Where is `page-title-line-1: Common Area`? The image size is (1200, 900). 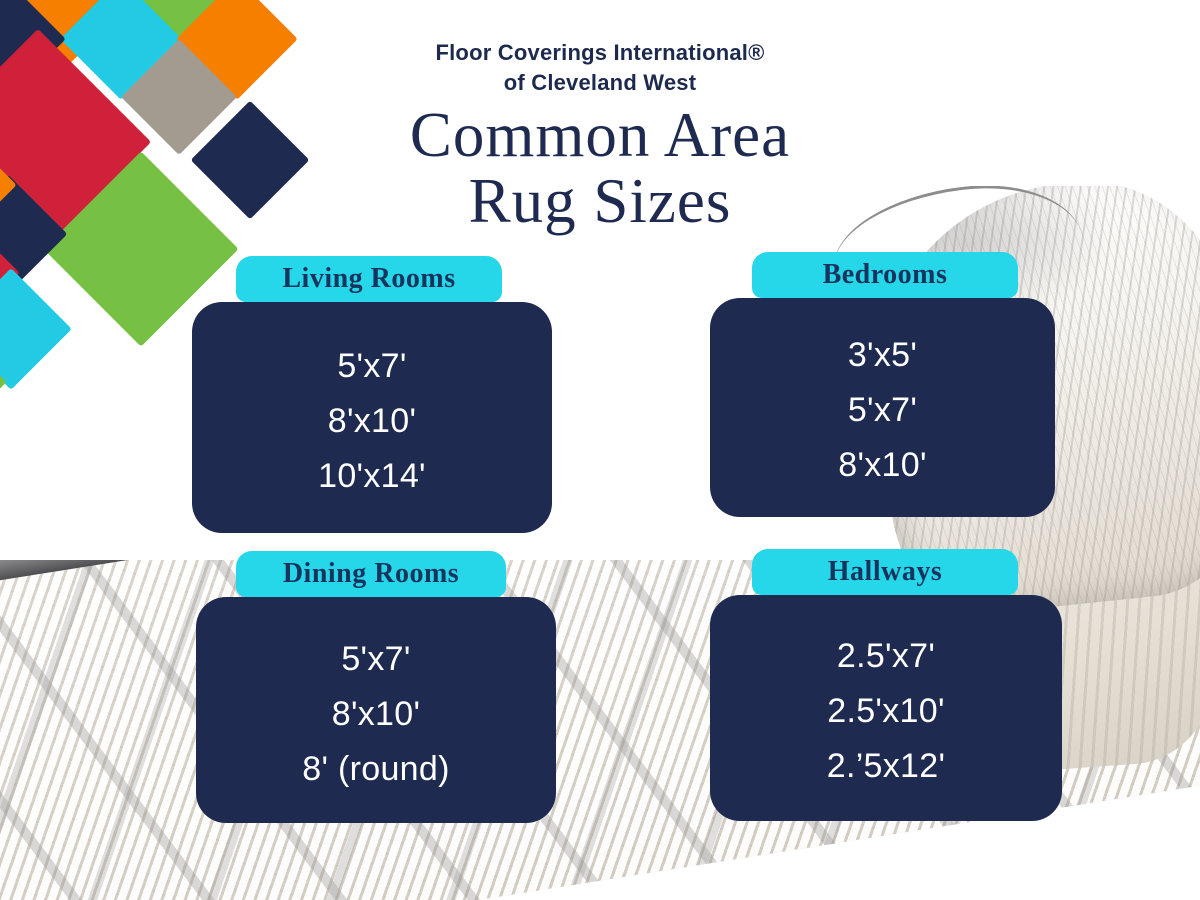
page-title-line-1: Common Area is located at coordinates (600, 135).